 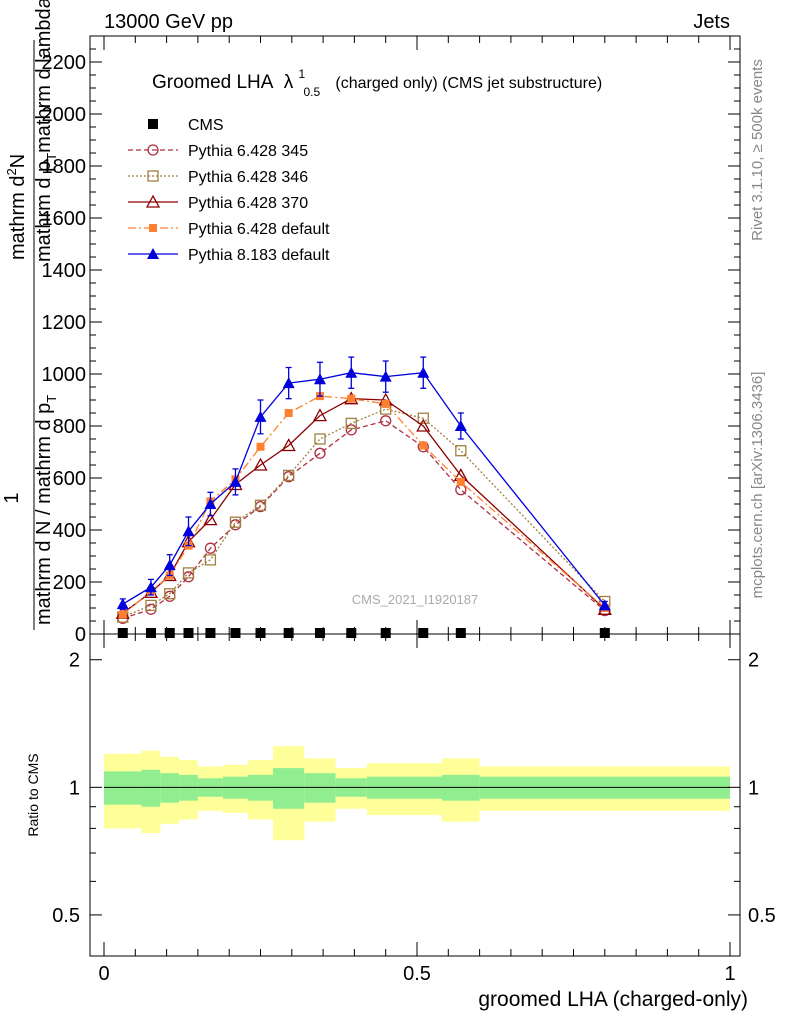 What do you see at coordinates (69, 479) in the screenshot?
I see `y-tick-label: 600` at bounding box center [69, 479].